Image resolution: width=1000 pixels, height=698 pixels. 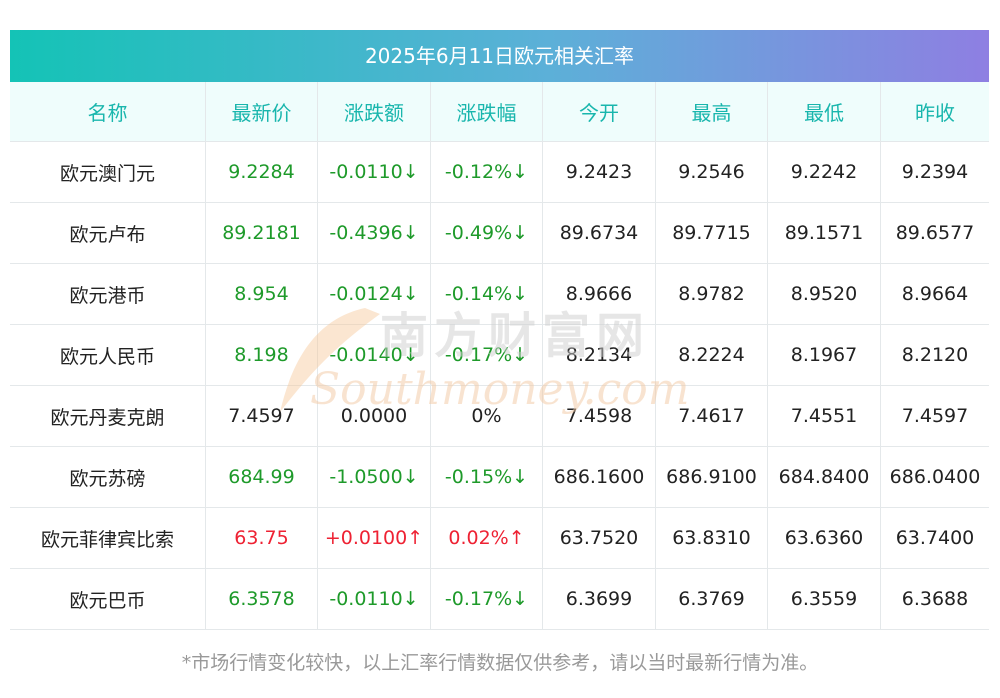 I want to click on cell-open: 8.9666, so click(x=599, y=294).